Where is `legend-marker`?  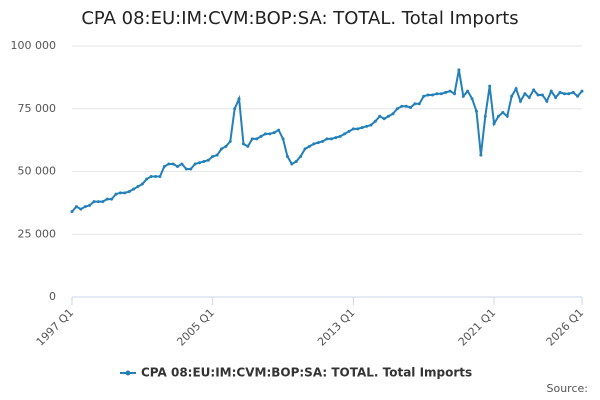
legend-marker is located at coordinates (128, 373).